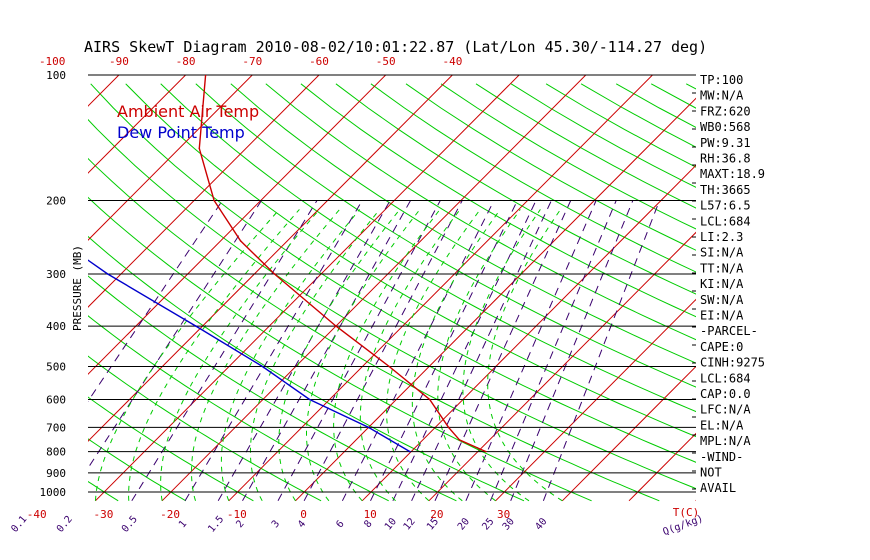 The height and width of the screenshot is (560, 870). I want to click on y-axis-label: PRESSURE (MB), so click(77, 288).